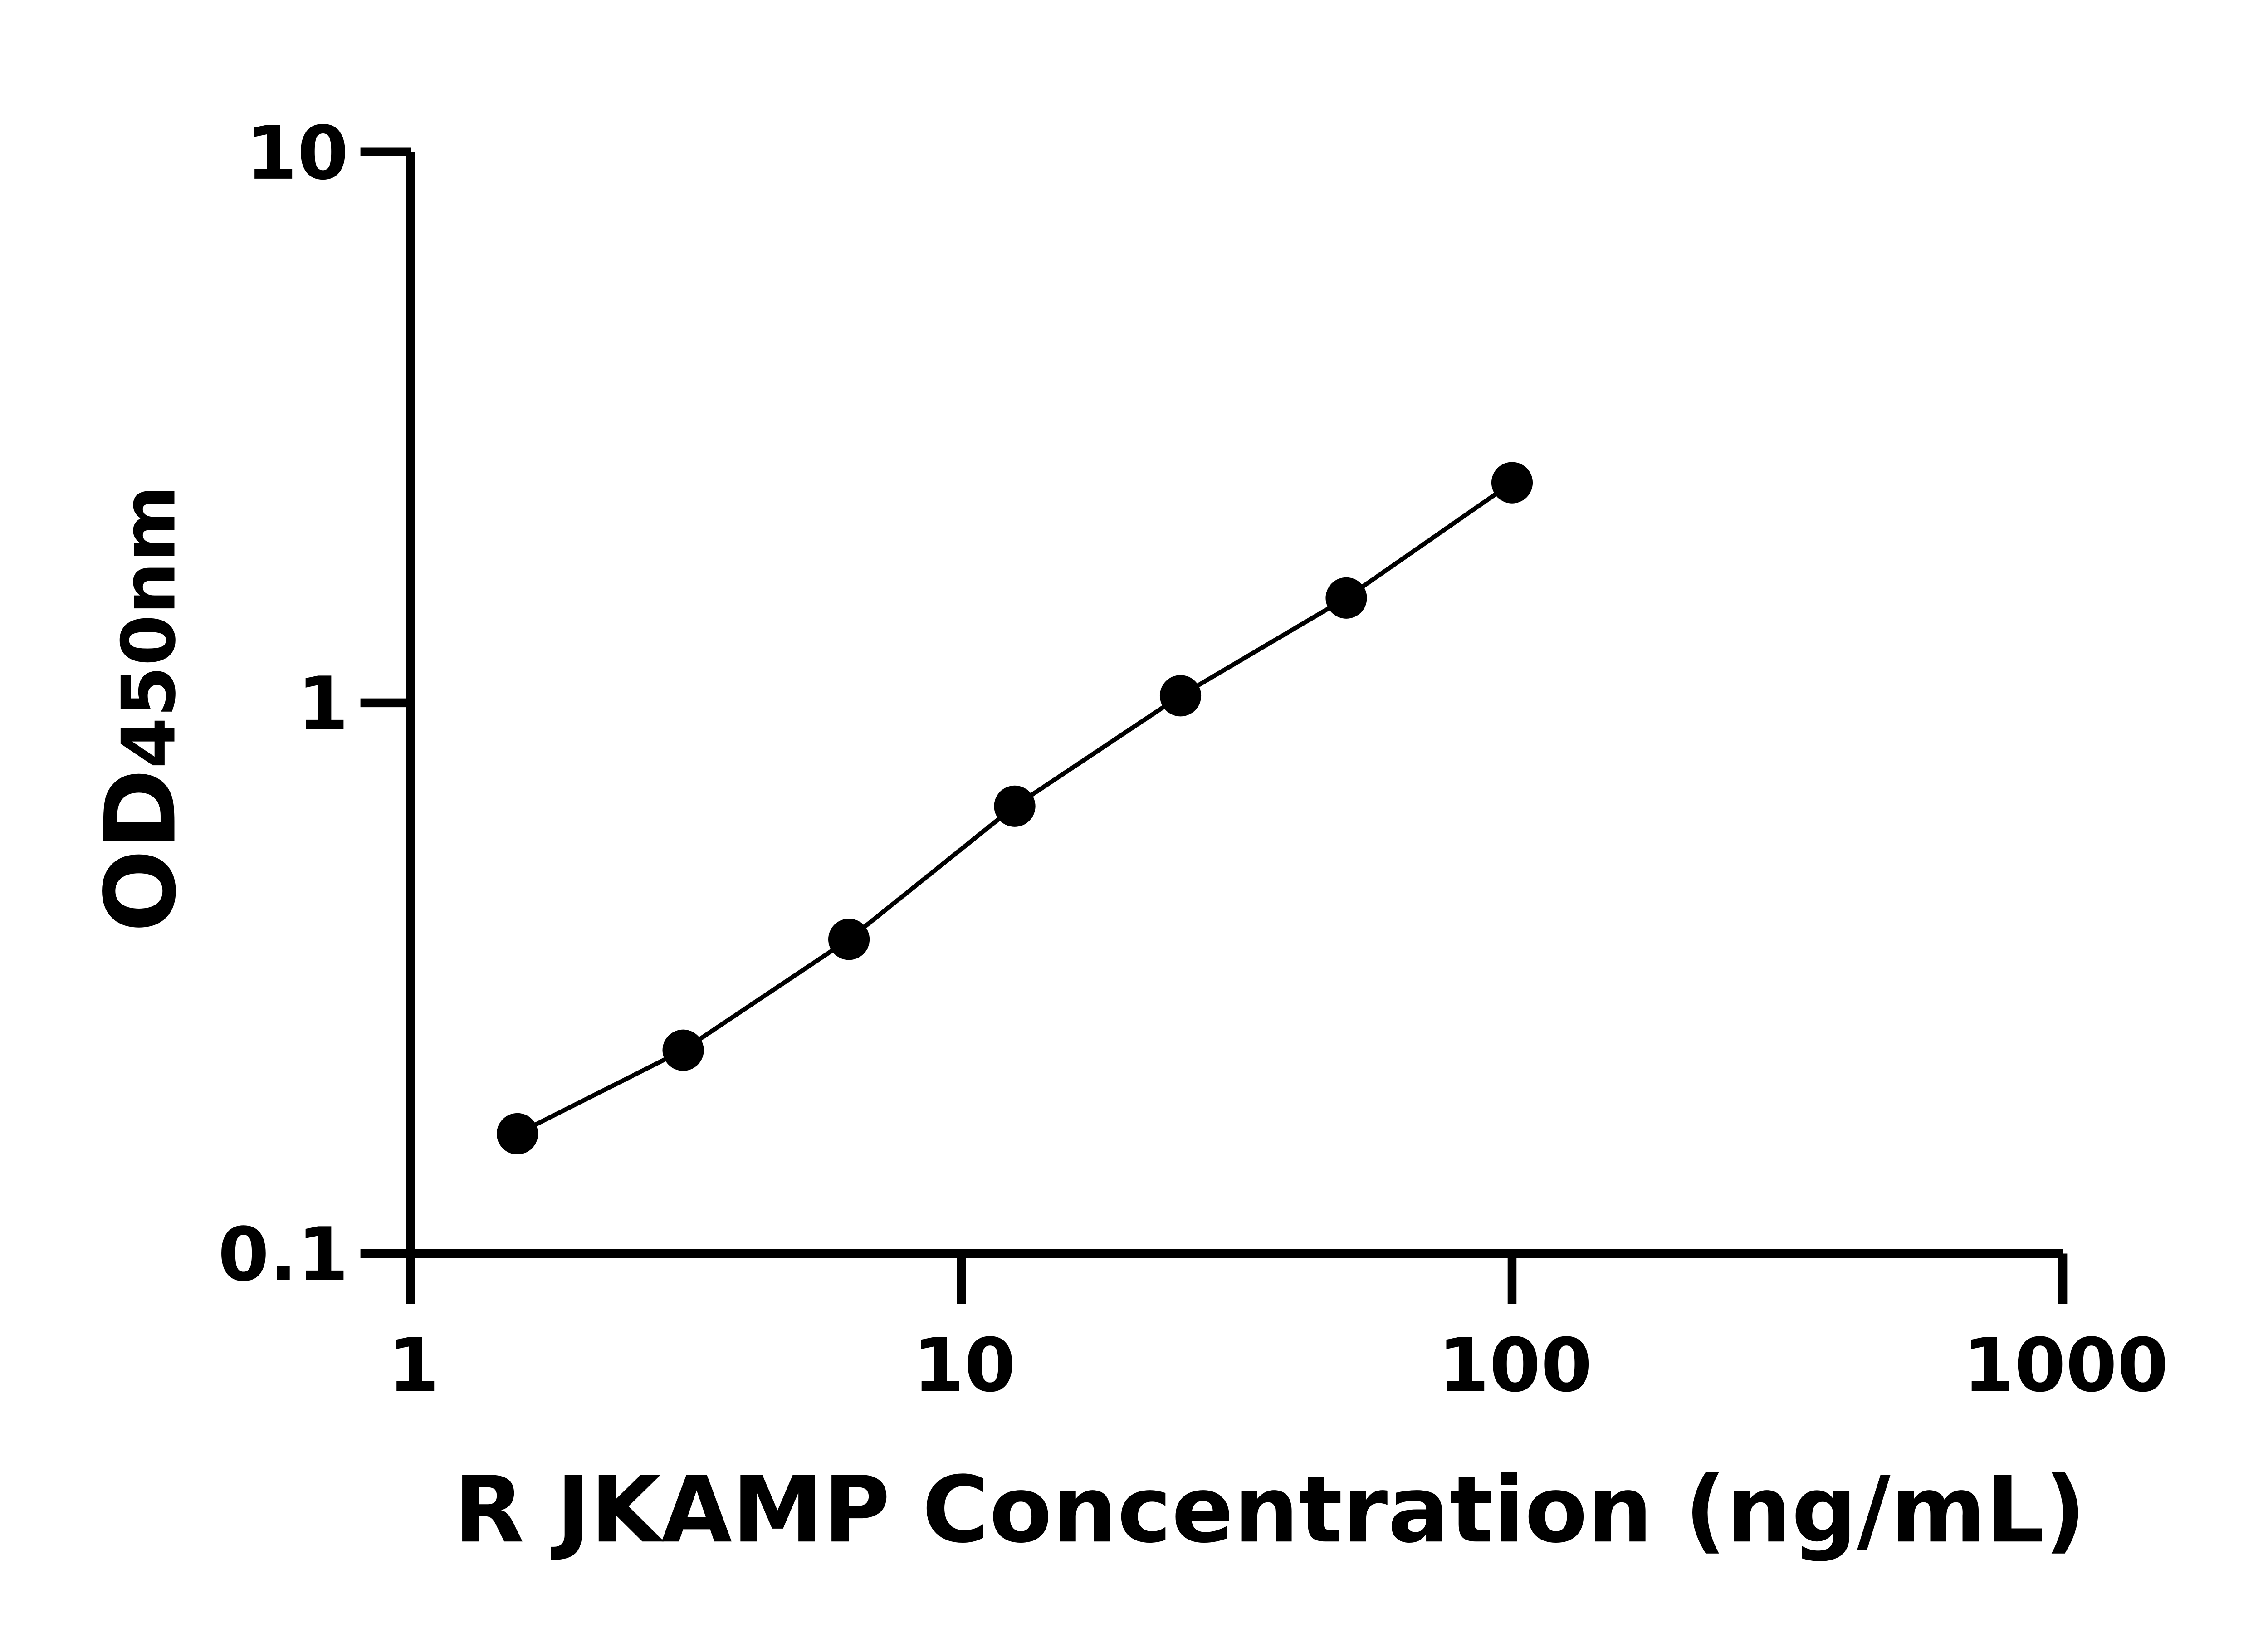 This screenshot has width=2268, height=1633. I want to click on y-axis-label-main: OD, so click(140, 850).